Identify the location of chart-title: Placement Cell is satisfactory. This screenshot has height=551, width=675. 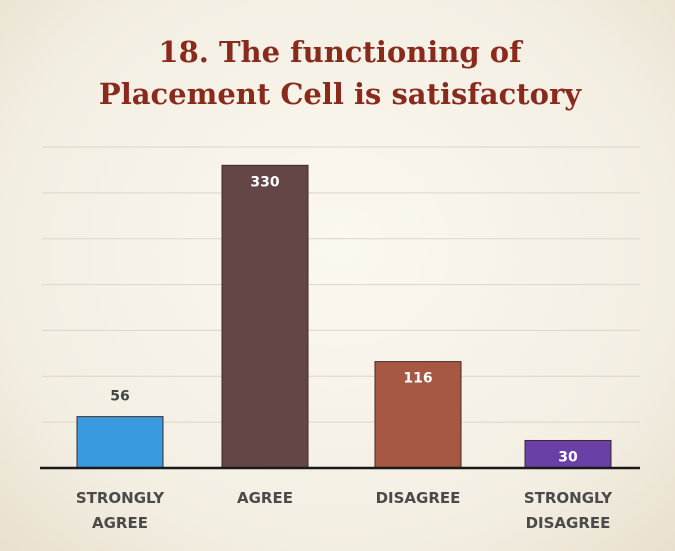
(340, 94).